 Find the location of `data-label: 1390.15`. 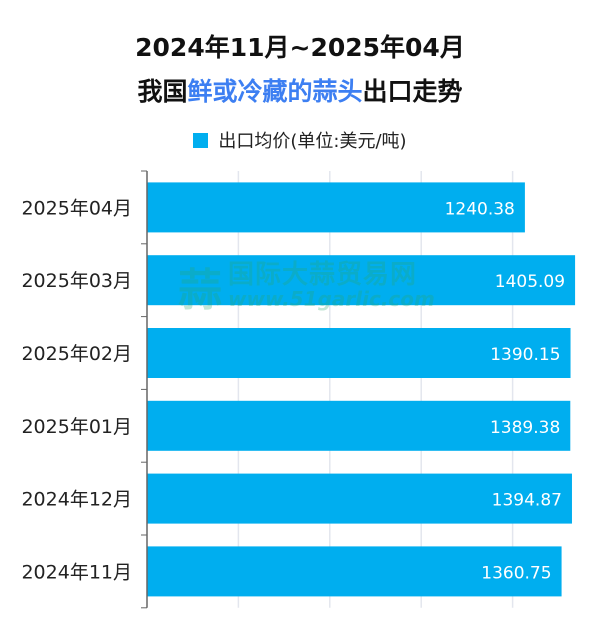

data-label: 1390.15 is located at coordinates (525, 355).